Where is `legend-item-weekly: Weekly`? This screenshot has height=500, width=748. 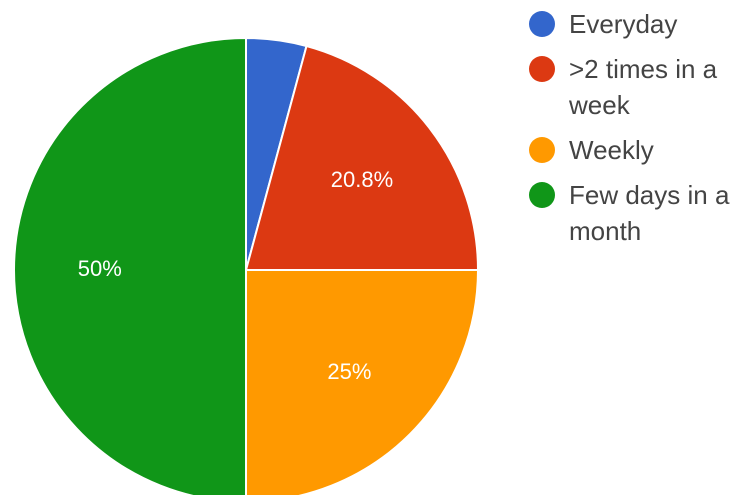
legend-item-weekly: Weekly is located at coordinates (636, 150).